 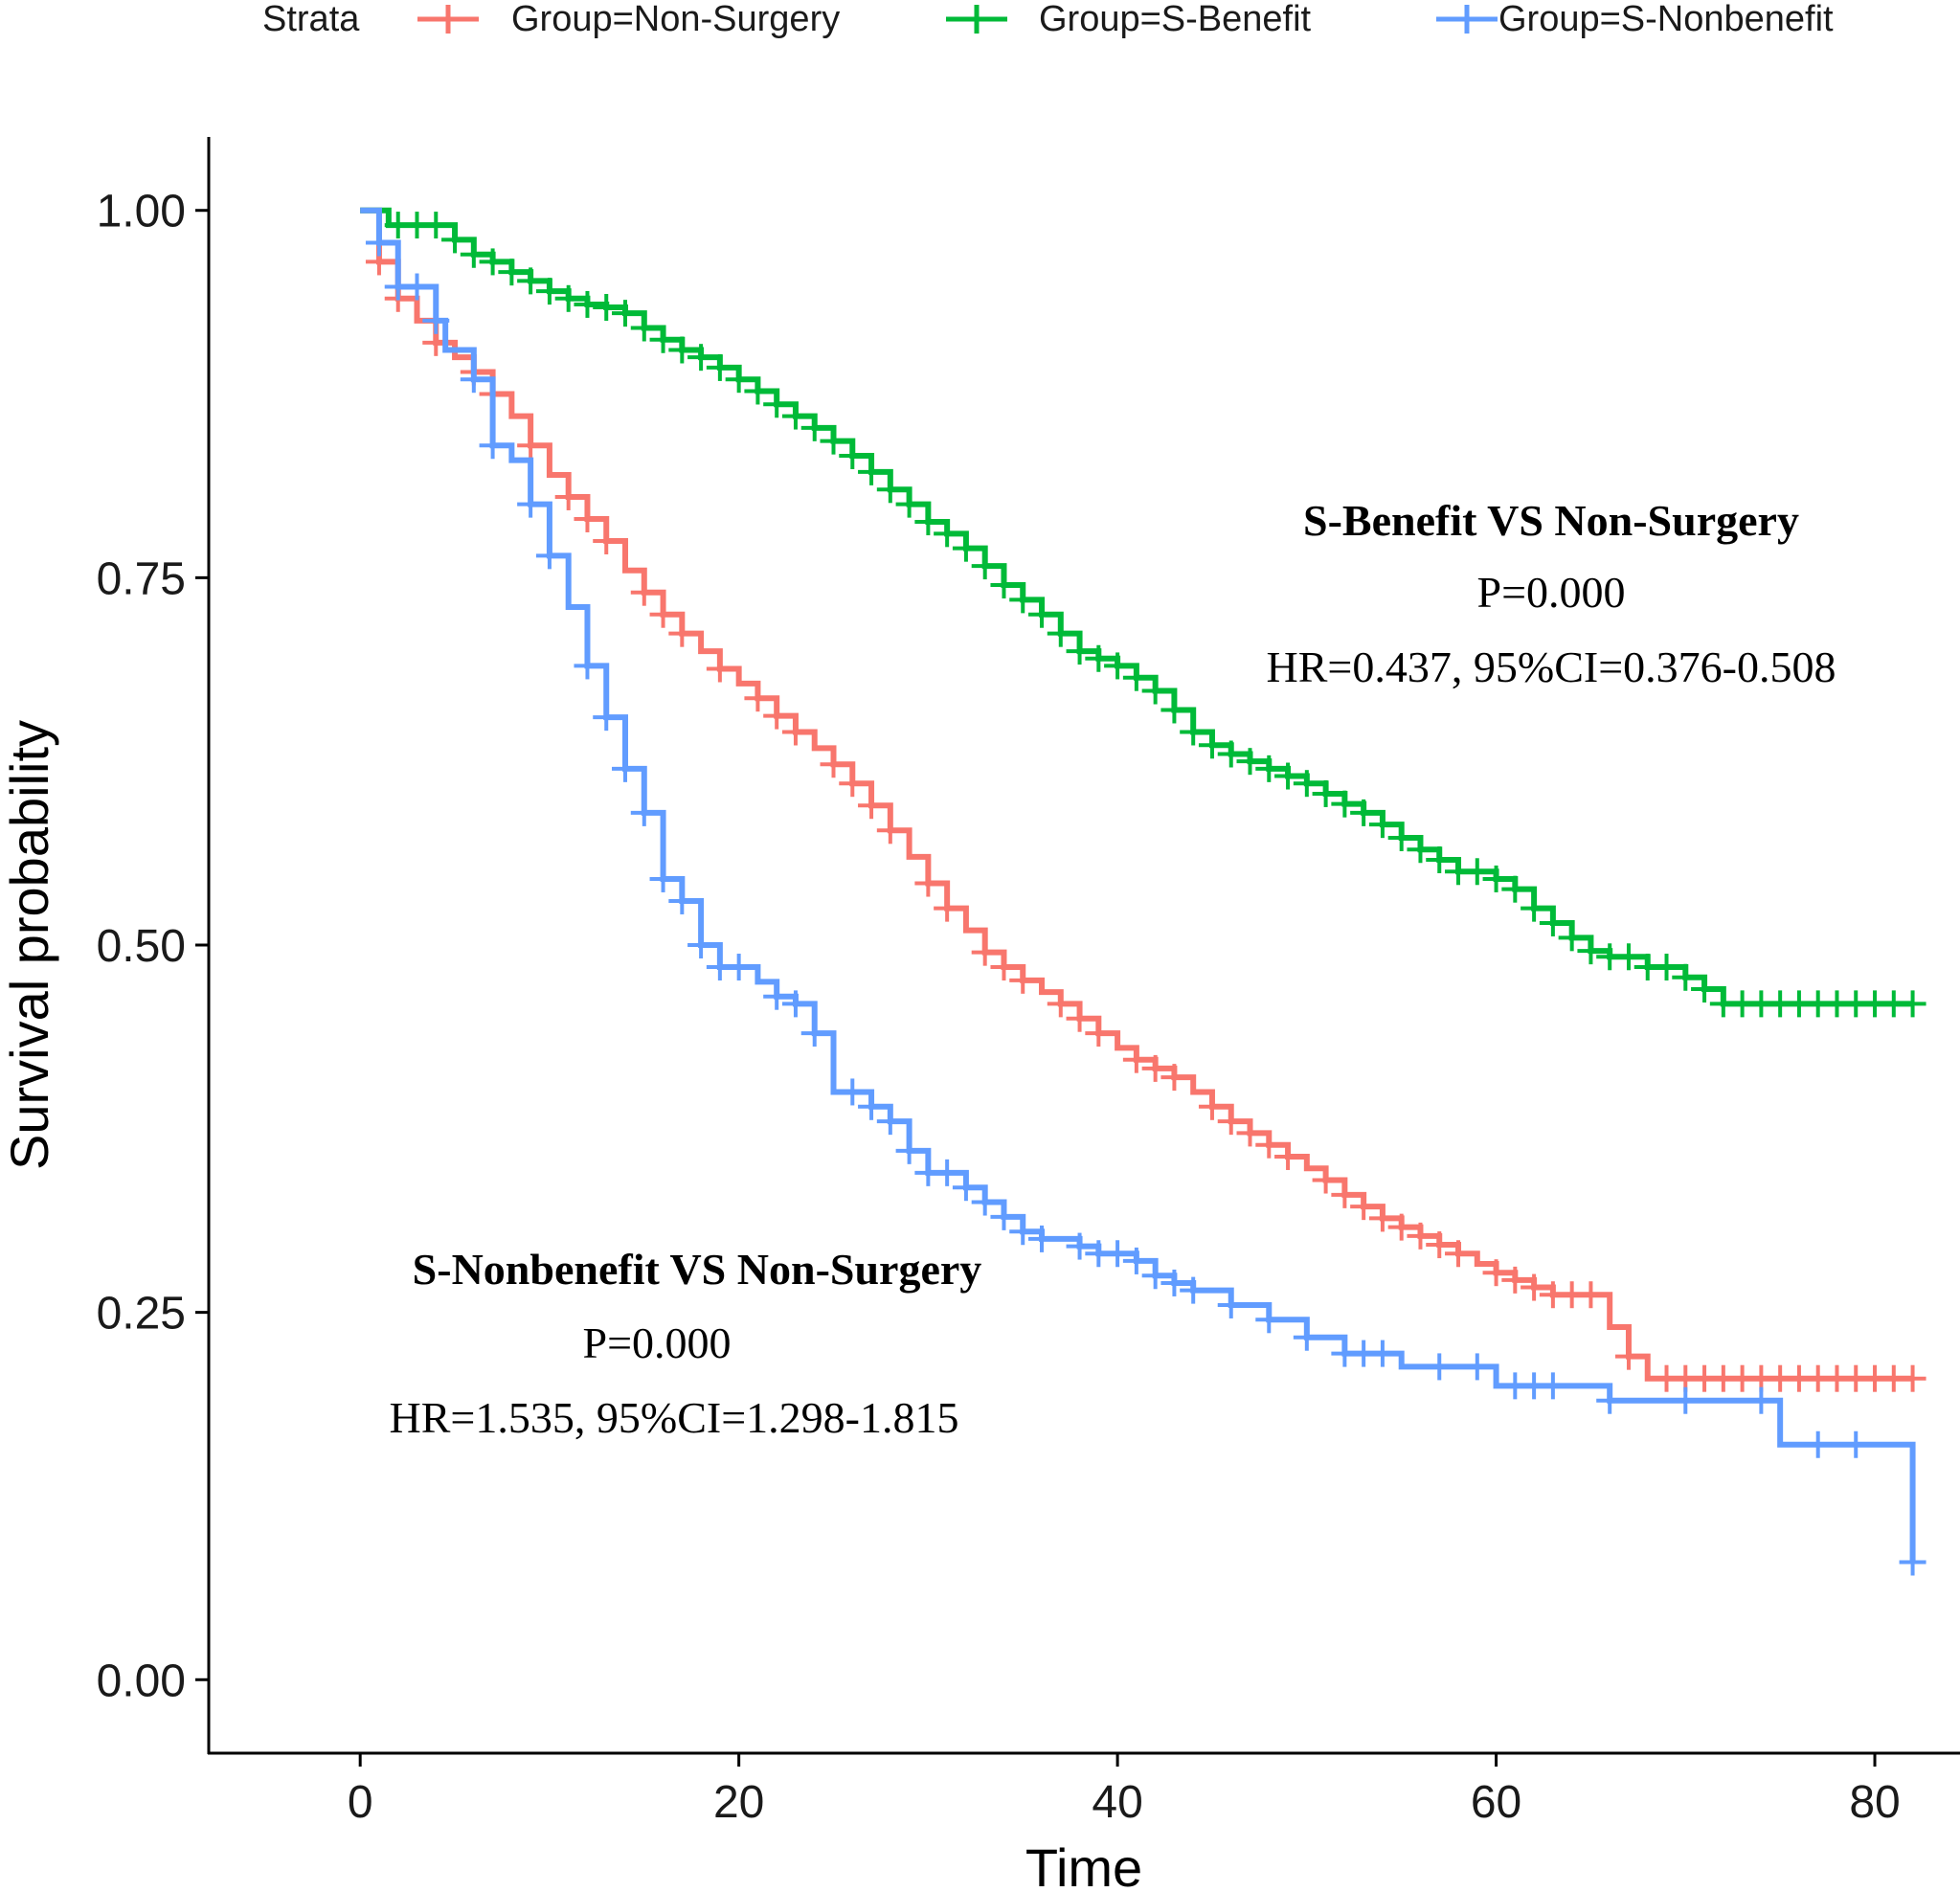 What do you see at coordinates (697, 1269) in the screenshot?
I see `annotation-s-nonbenefit-title: S-Nonbenefit VS Non-Surgery` at bounding box center [697, 1269].